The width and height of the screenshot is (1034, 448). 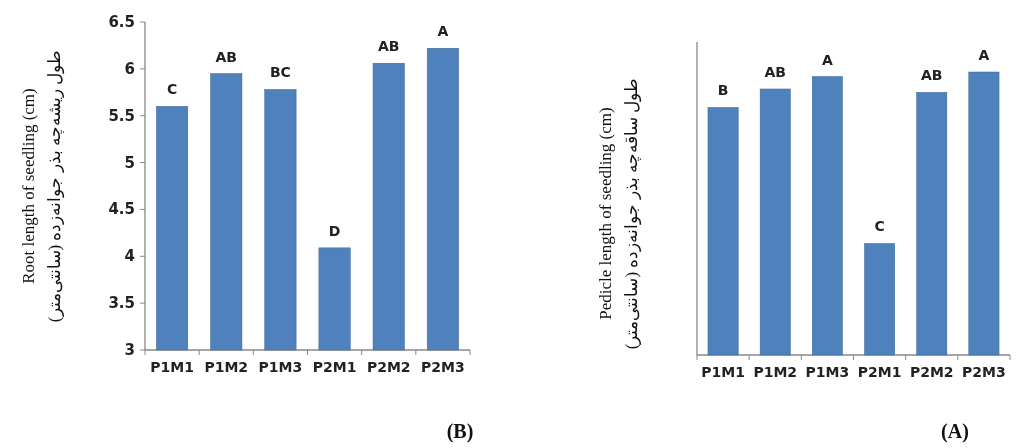 I want to click on text: (B), so click(x=460, y=431).